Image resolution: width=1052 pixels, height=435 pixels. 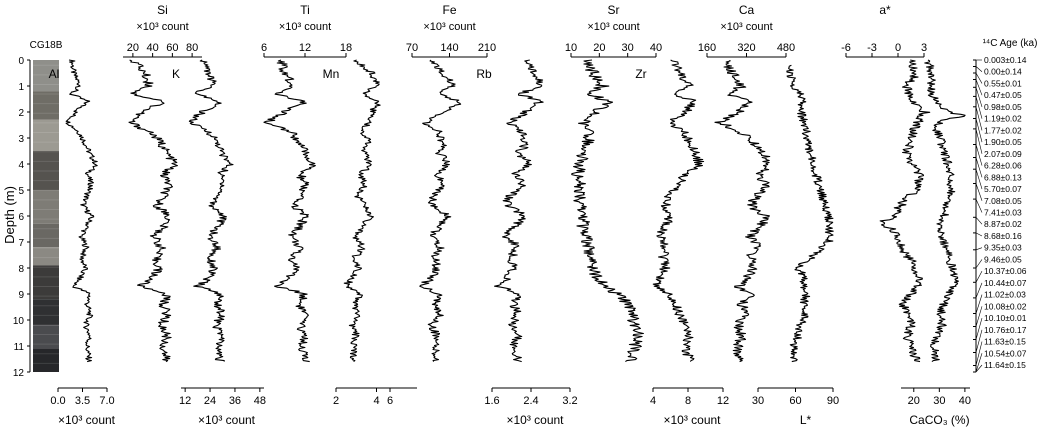 I want to click on age-label: 10.54±0.07, so click(x=1005, y=353).